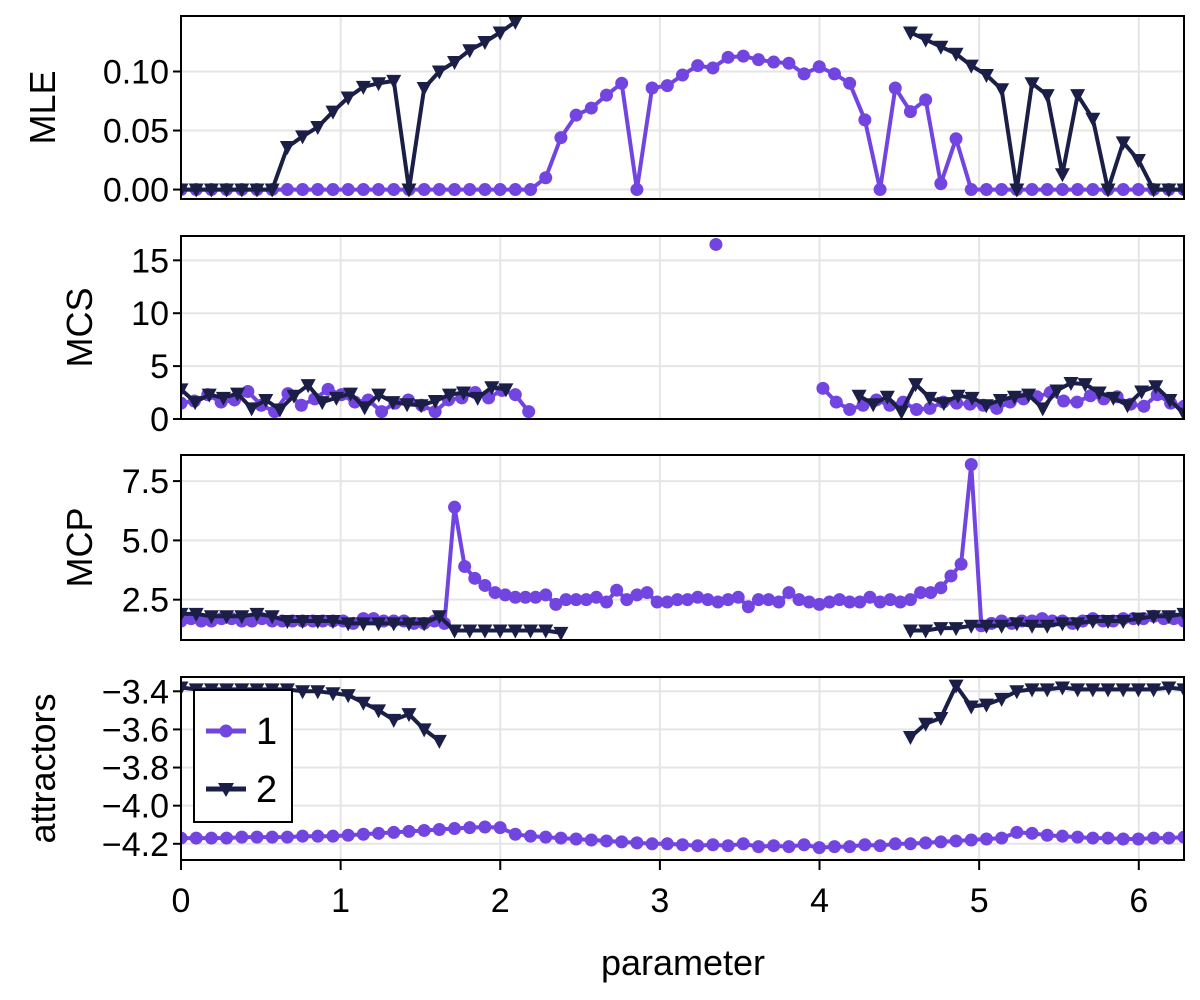 This screenshot has width=1200, height=1000. I want to click on y-axis-label: MCS, so click(79, 328).